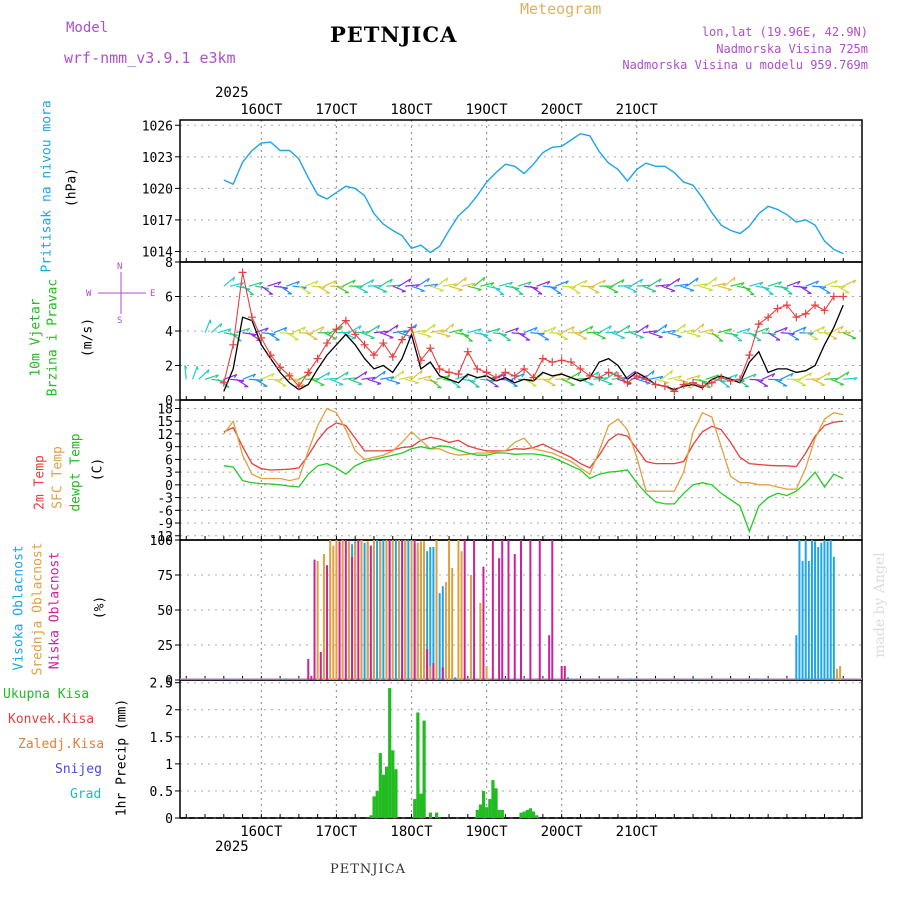 This screenshot has height=900, width=900. I want to click on y-tick-label: 8, so click(169, 263).